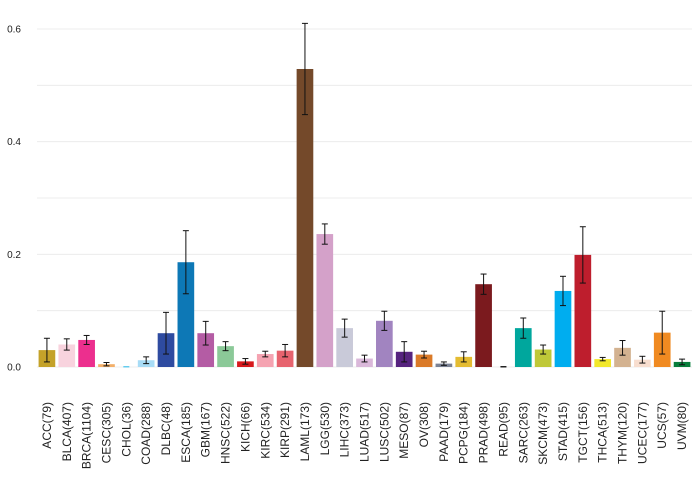  Describe the element at coordinates (47, 425) in the screenshot. I see `x-tick-label: ACC(79)` at that location.